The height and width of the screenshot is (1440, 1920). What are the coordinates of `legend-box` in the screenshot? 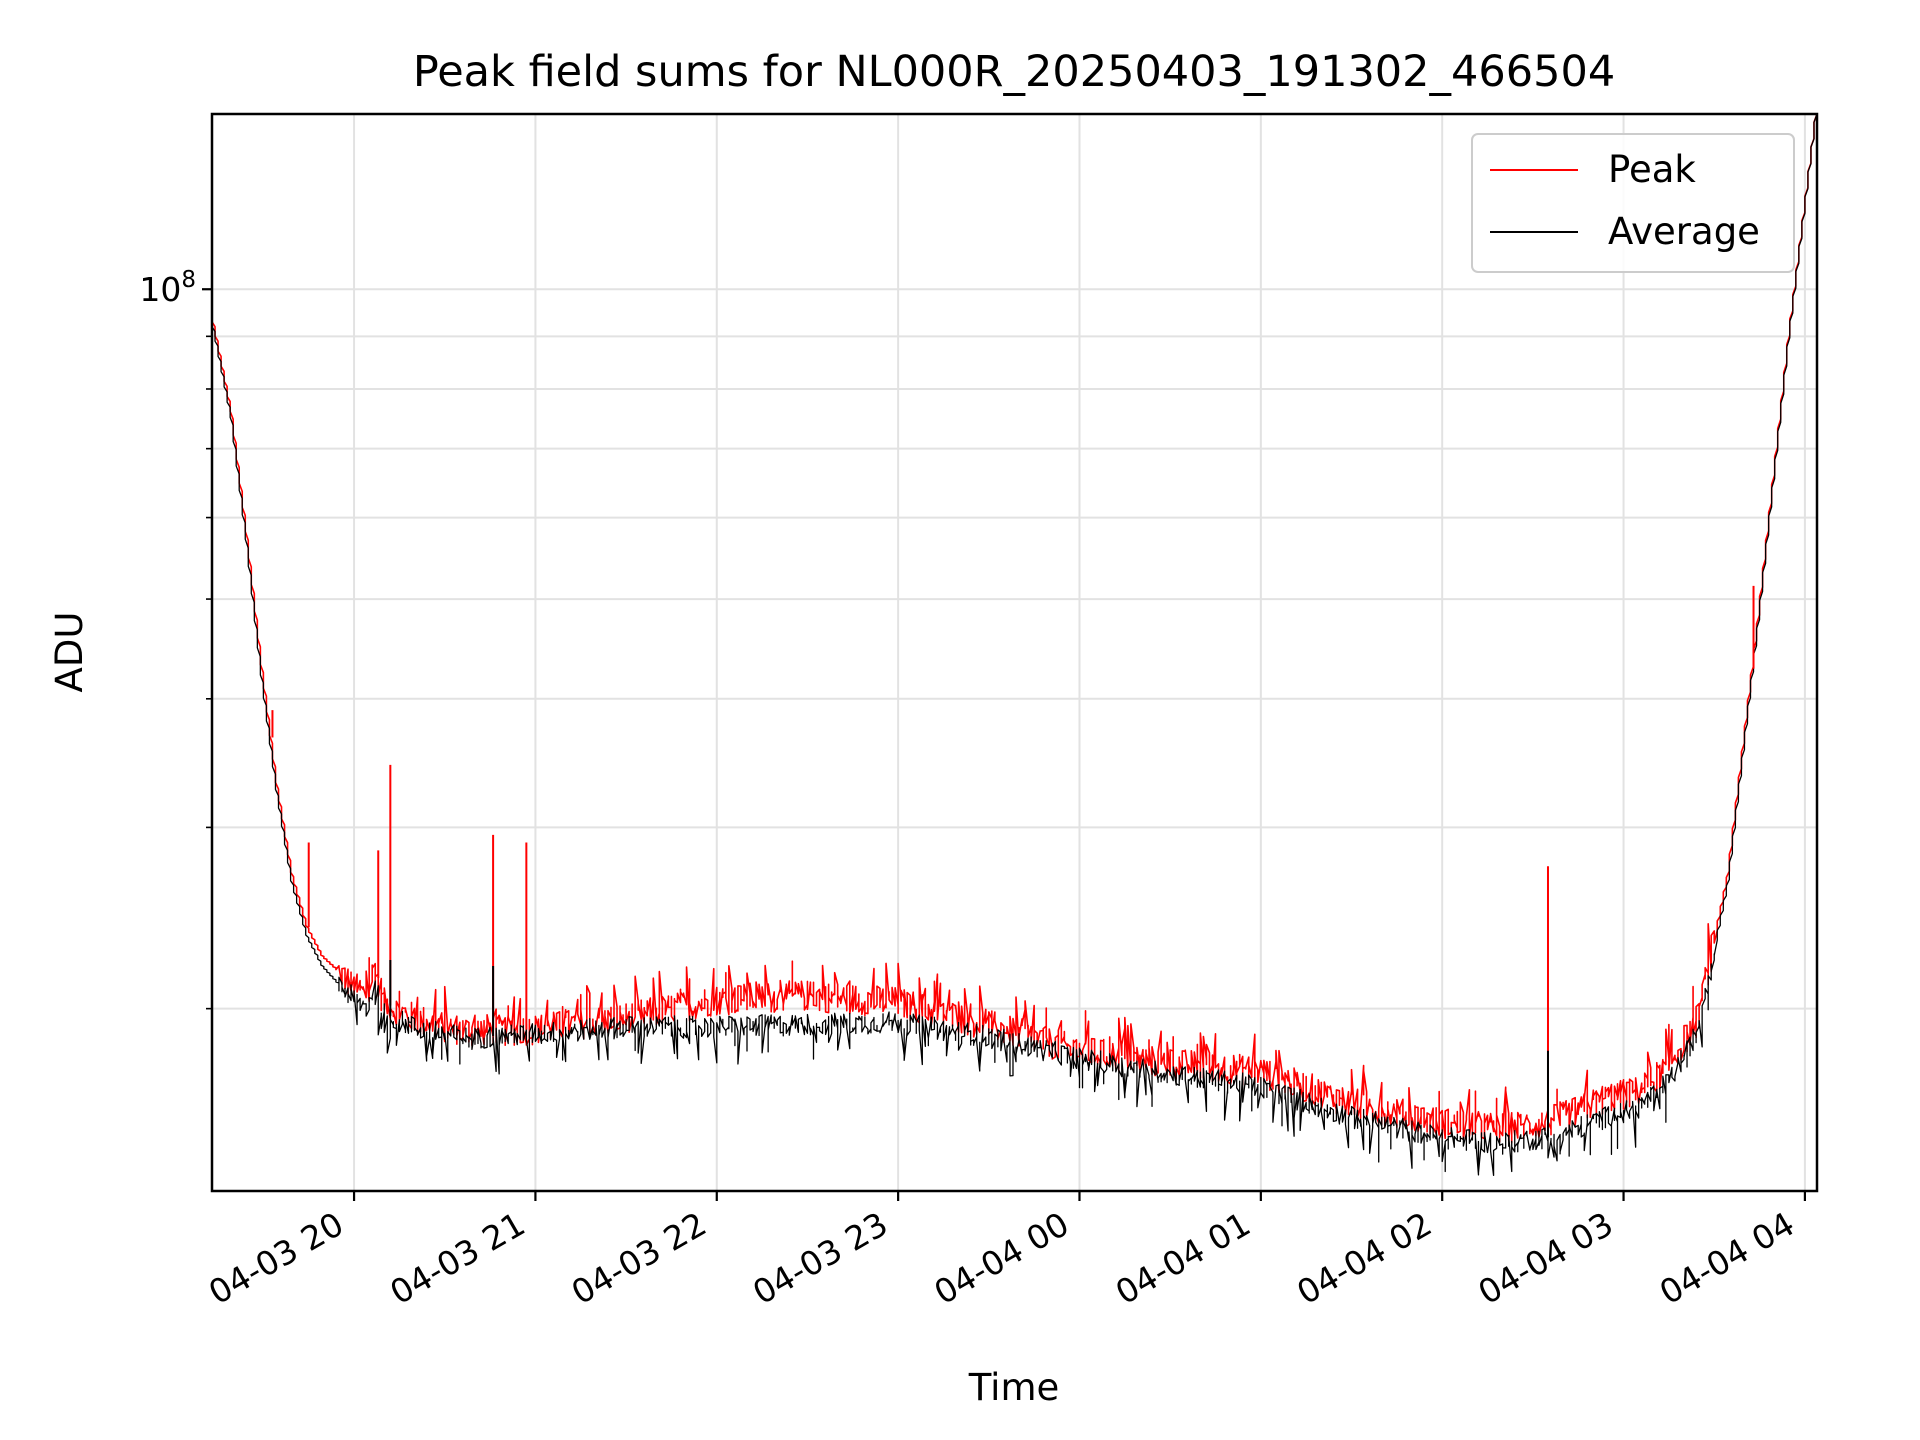 It's located at (1633, 203).